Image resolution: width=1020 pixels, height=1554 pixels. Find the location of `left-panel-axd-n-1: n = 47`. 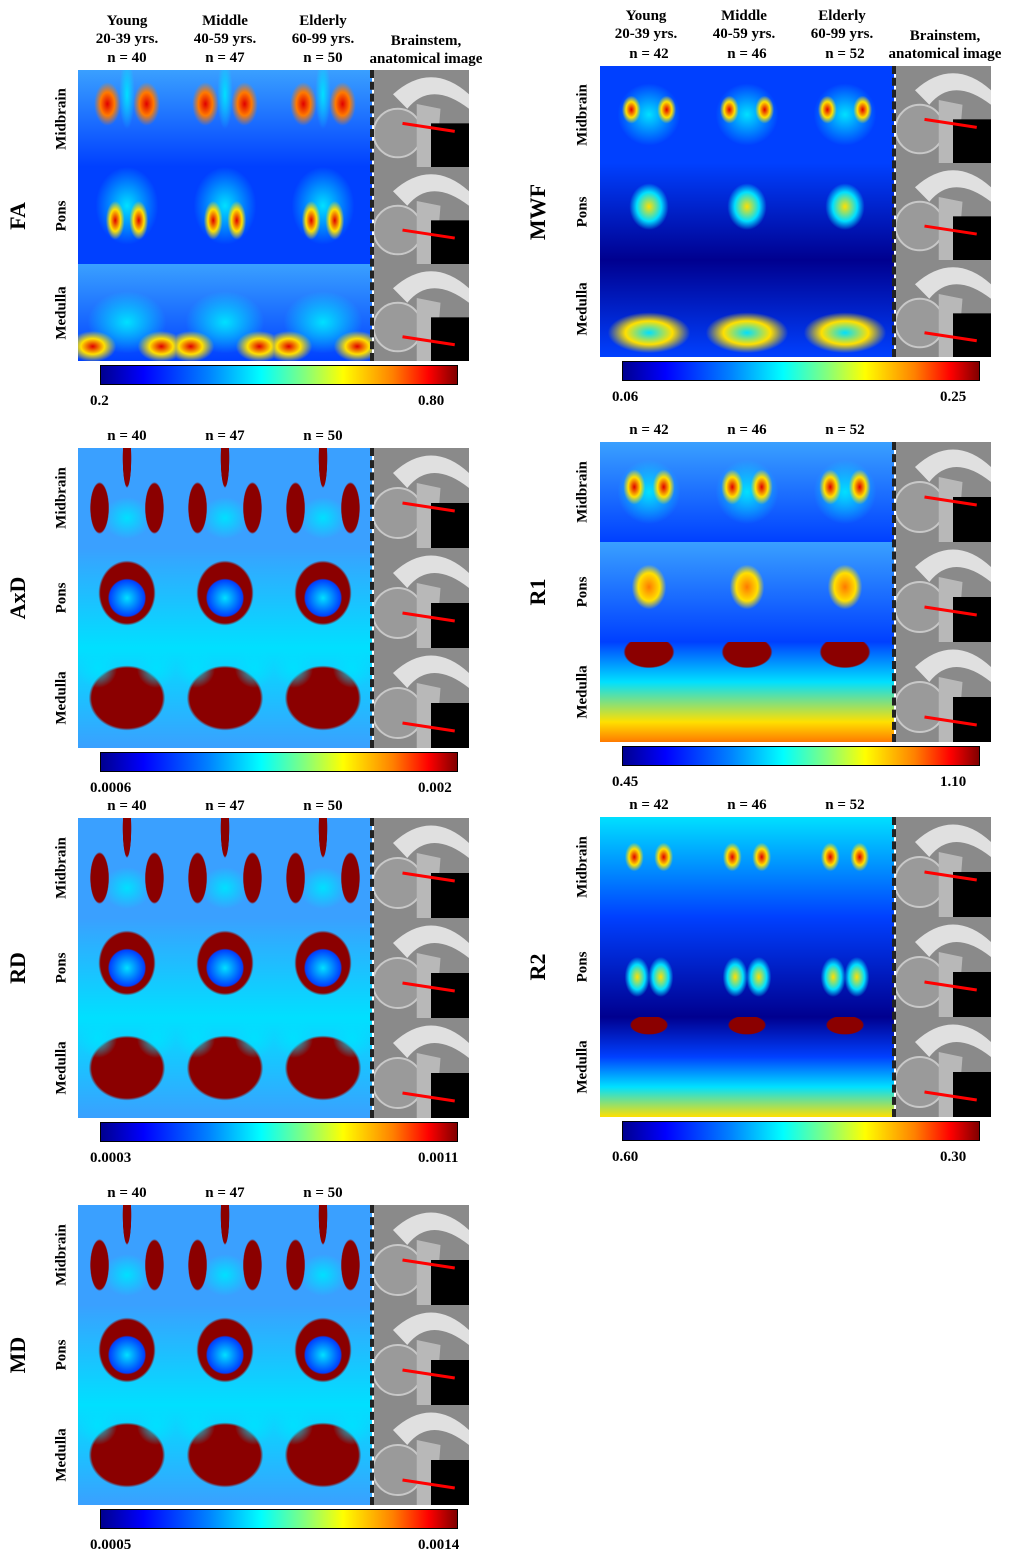

left-panel-axd-n-1: n = 47 is located at coordinates (225, 436).